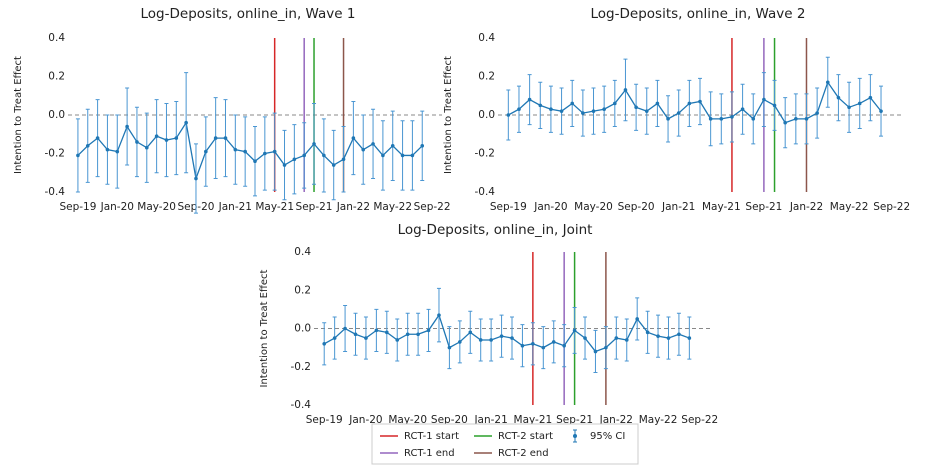 This screenshot has height=470, width=925. Describe the element at coordinates (495, 230) in the screenshot. I see `chart-title: Log-Deposits, online_in, Joint` at that location.